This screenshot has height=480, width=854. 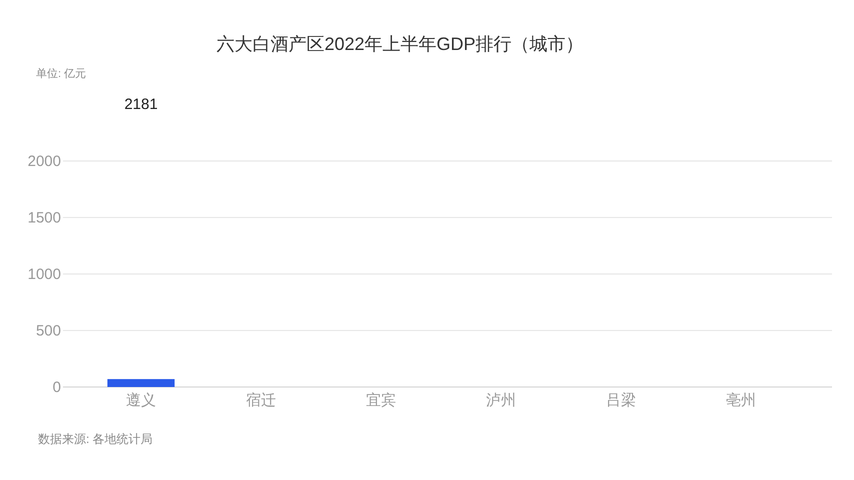 I want to click on x-tick-label: 遵义, so click(x=141, y=400).